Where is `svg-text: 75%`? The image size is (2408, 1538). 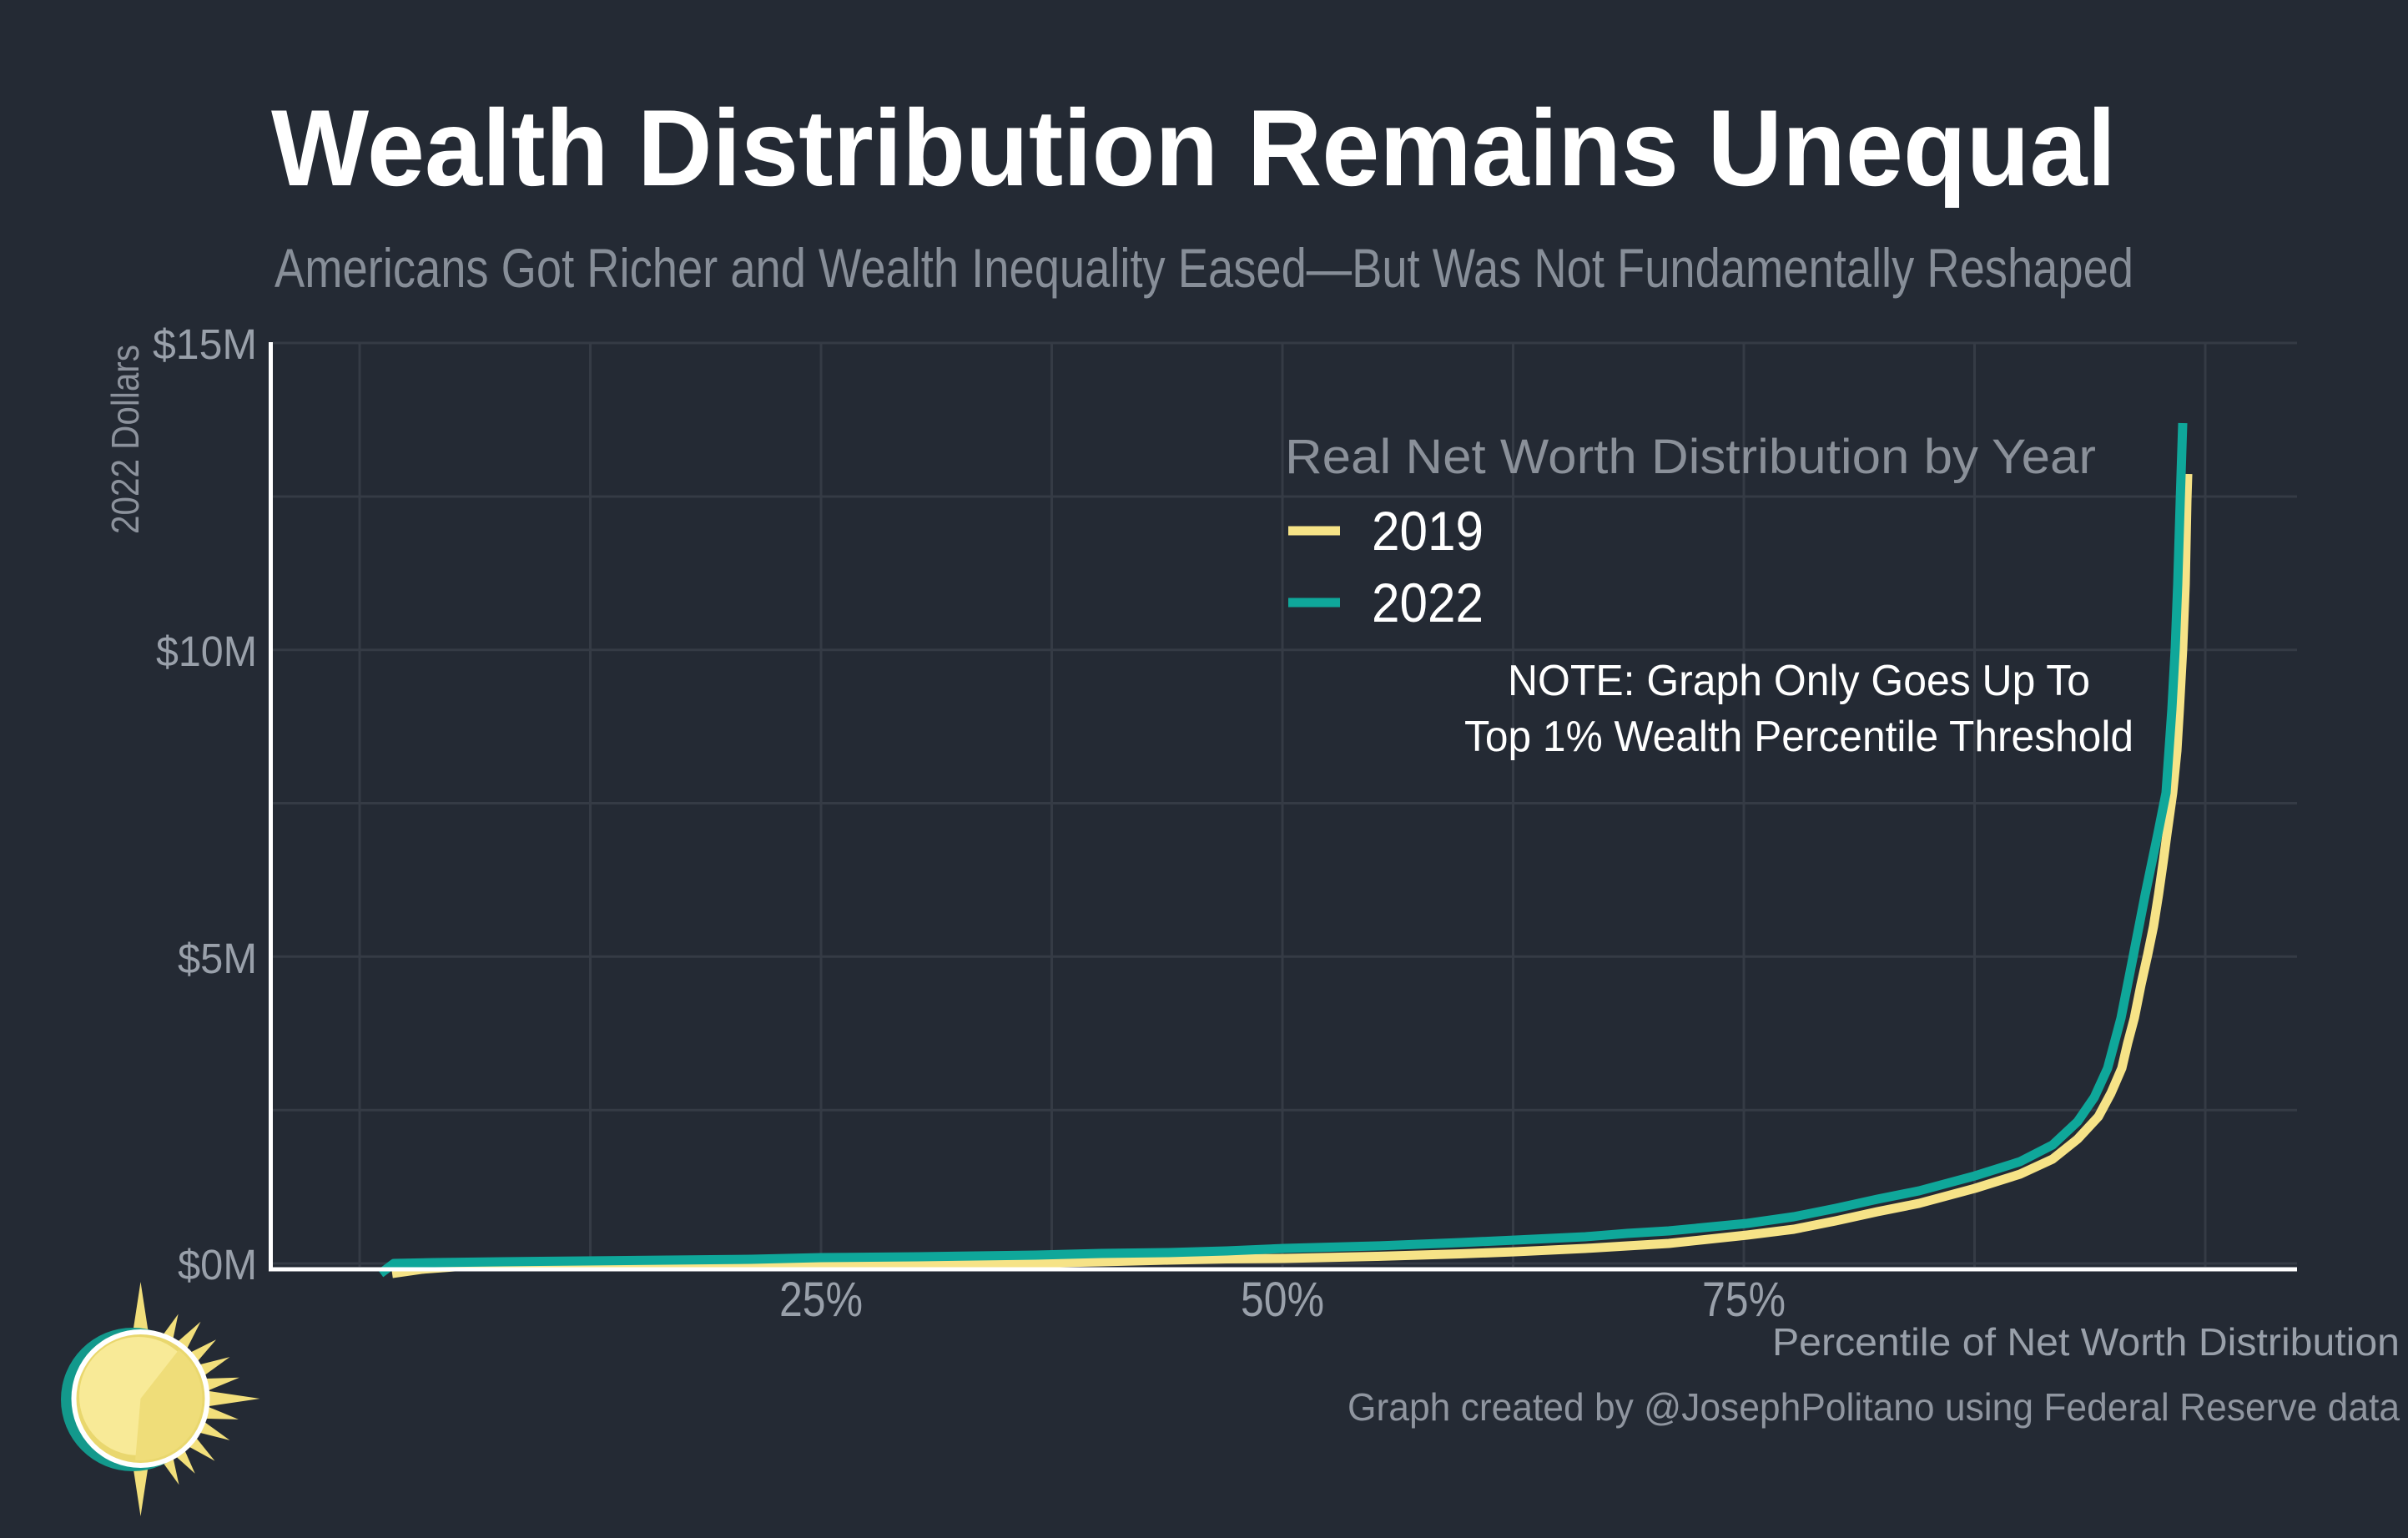
svg-text: 75% is located at coordinates (1744, 1300).